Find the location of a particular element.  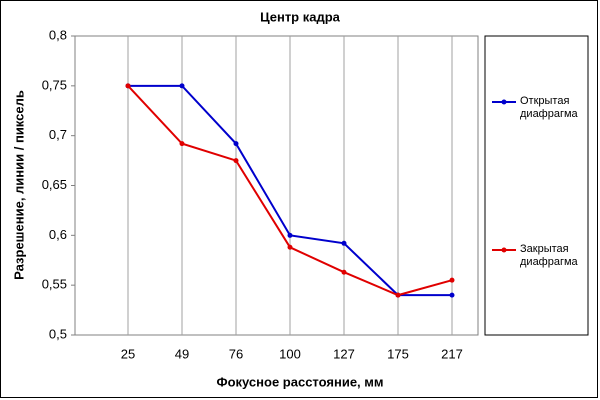

y-tick-label: 0,75 is located at coordinates (54, 84).